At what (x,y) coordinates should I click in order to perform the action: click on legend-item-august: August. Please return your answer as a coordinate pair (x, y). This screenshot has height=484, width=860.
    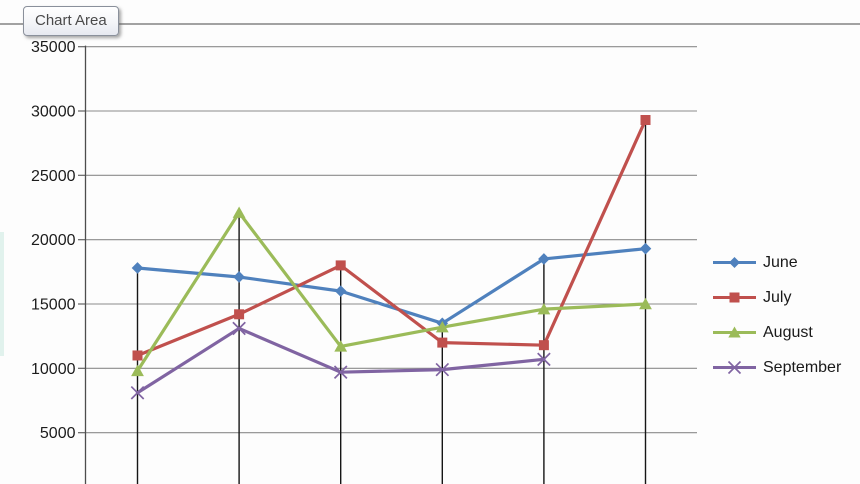
    Looking at the image, I should click on (776, 332).